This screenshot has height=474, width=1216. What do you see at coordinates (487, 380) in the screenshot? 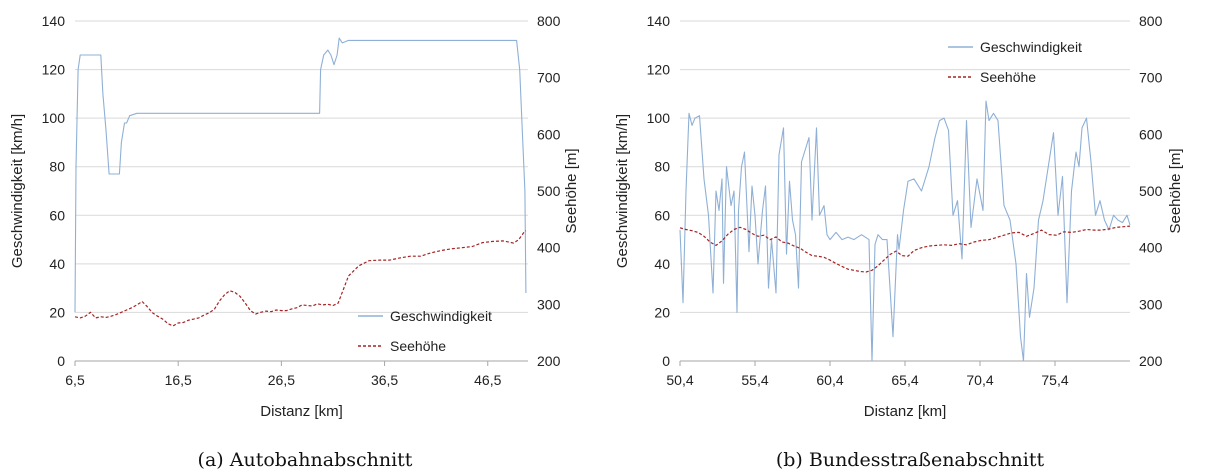
I see `x-tick-label: 46,5` at bounding box center [487, 380].